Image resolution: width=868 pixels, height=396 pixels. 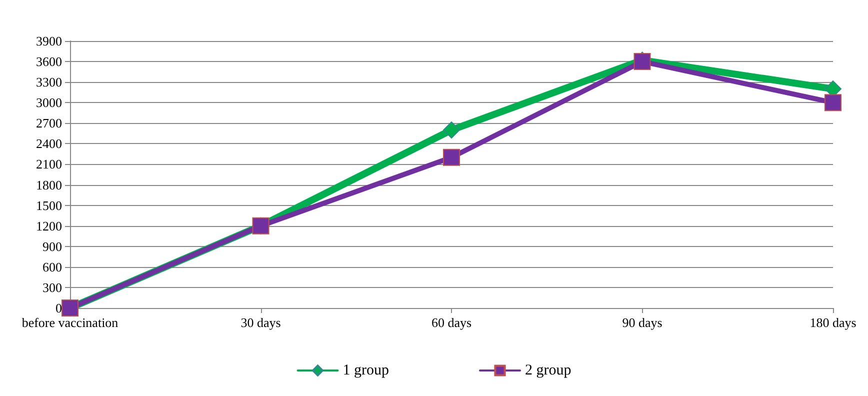 I want to click on y-tick-label: 3900, so click(x=49, y=41).